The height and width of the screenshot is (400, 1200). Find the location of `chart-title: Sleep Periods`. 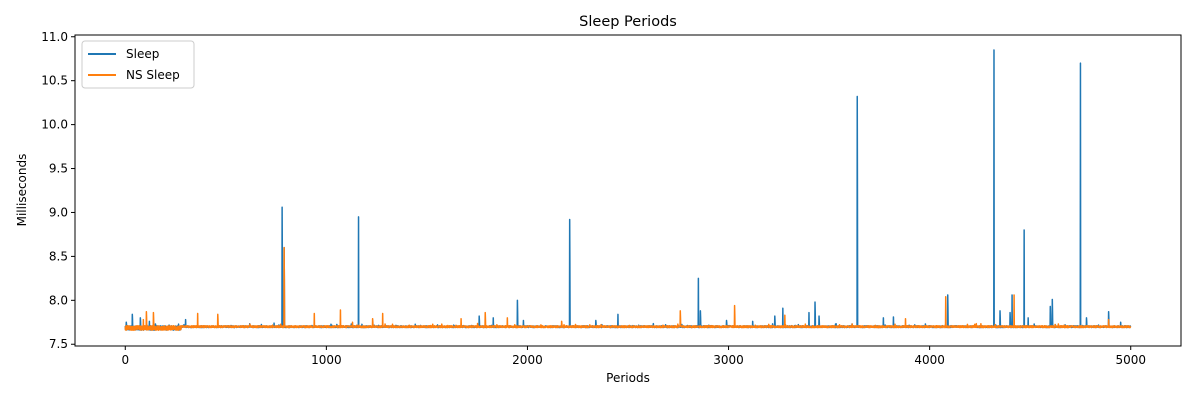

chart-title: Sleep Periods is located at coordinates (628, 22).